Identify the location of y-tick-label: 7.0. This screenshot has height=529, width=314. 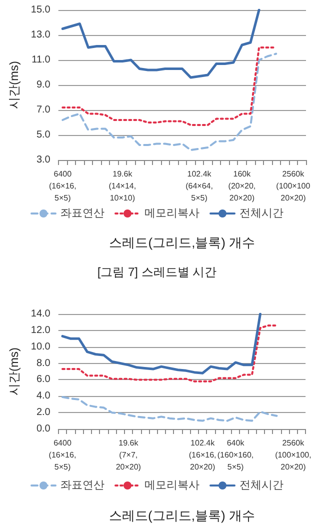
(43, 110).